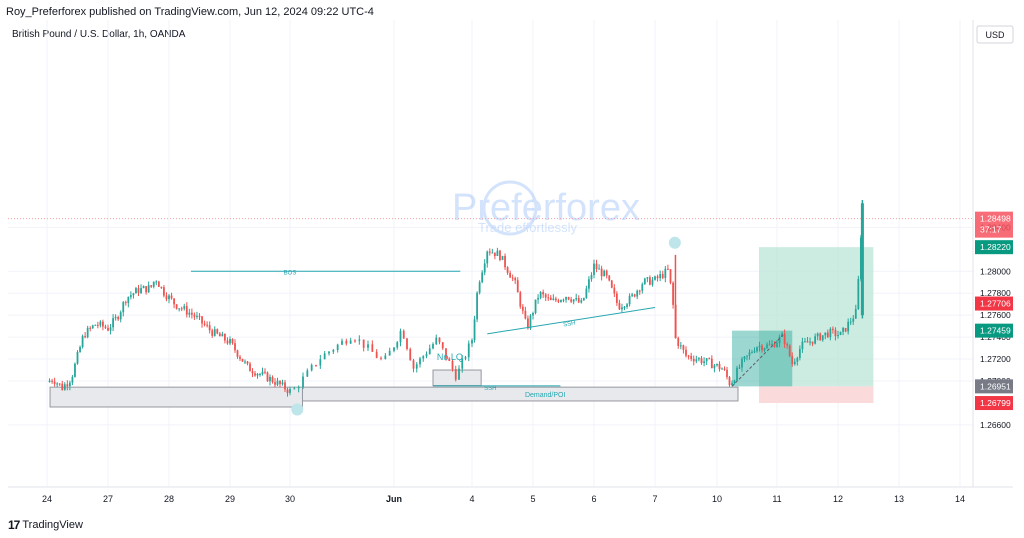 This screenshot has width=1024, height=538. Describe the element at coordinates (45, 525) in the screenshot. I see `tradingview-logo: 17 TradingView` at that location.